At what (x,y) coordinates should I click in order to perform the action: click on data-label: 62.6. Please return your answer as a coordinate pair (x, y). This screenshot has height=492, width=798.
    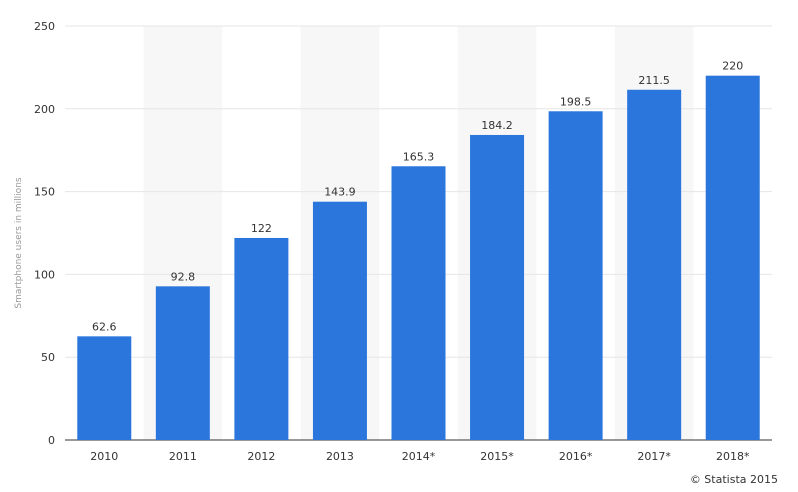
    Looking at the image, I should click on (104, 326).